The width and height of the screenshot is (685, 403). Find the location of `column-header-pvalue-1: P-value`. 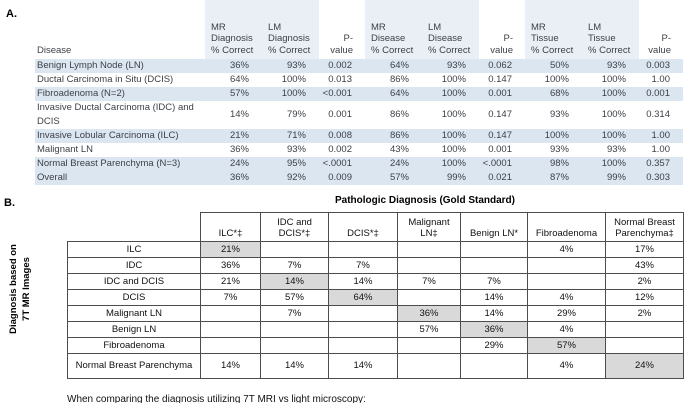

column-header-pvalue-1: P-value is located at coordinates (341, 44).